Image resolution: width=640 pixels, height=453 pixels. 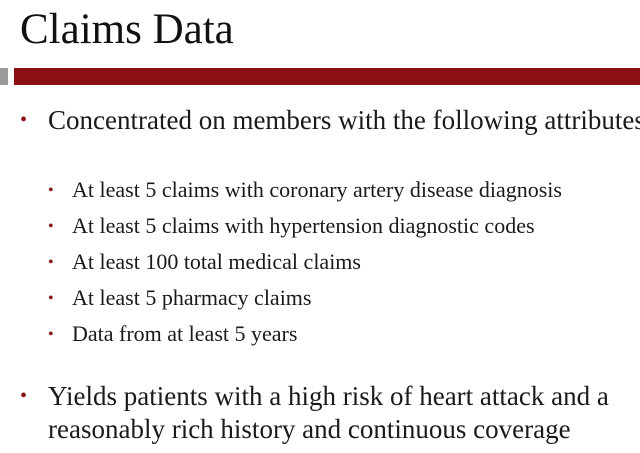 I want to click on sub-bullet-text: At least 5 pharmacy claims, so click(x=192, y=297).